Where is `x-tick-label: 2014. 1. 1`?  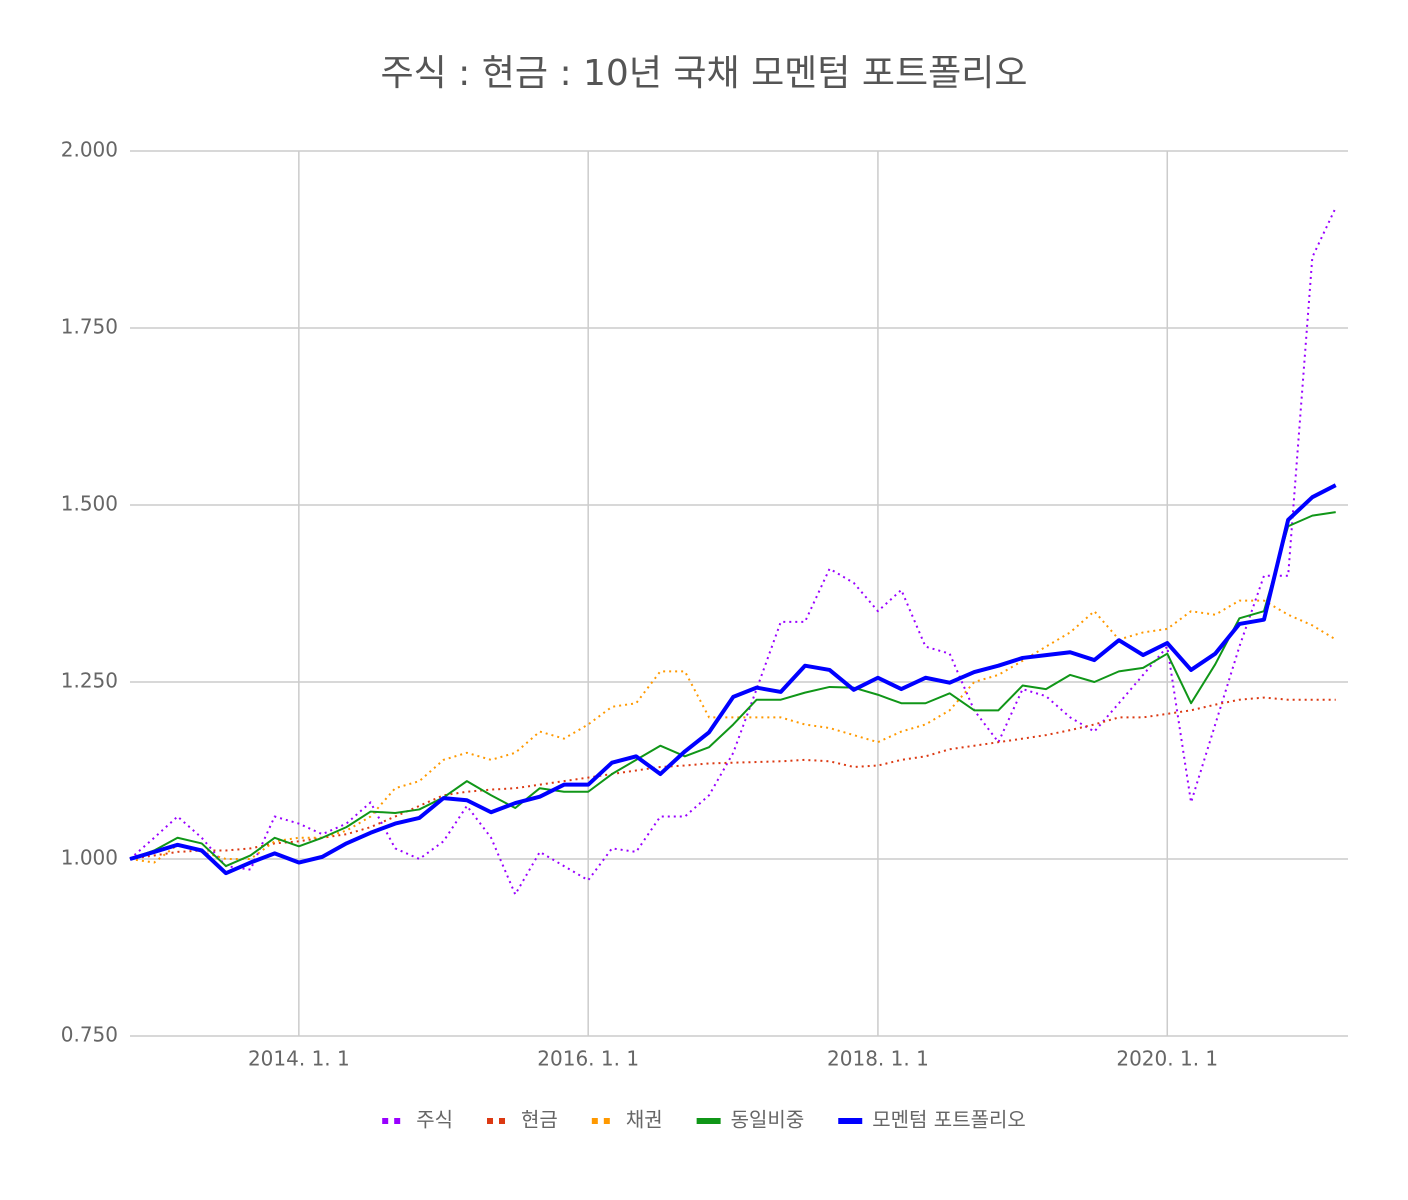
x-tick-label: 2014. 1. 1 is located at coordinates (299, 1059).